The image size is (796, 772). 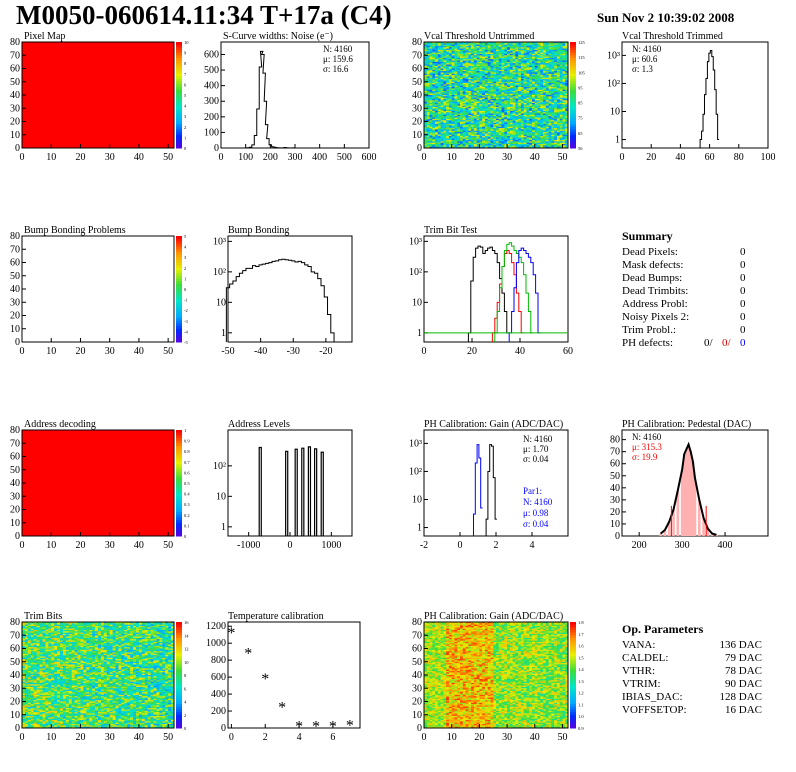 I want to click on summary-label: Dead Trimbits:, so click(x=655, y=291).